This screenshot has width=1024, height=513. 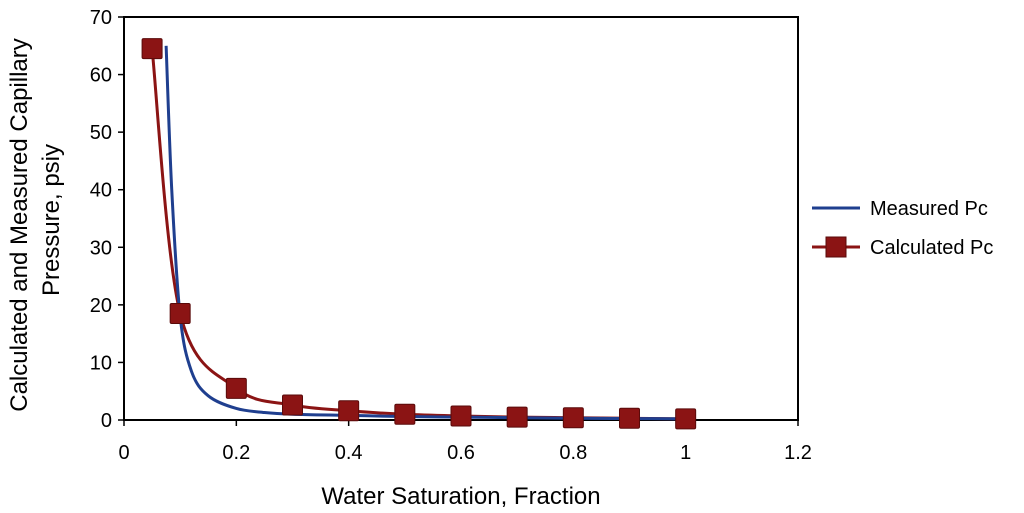 I want to click on y-tick-label: 70, so click(x=101, y=18).